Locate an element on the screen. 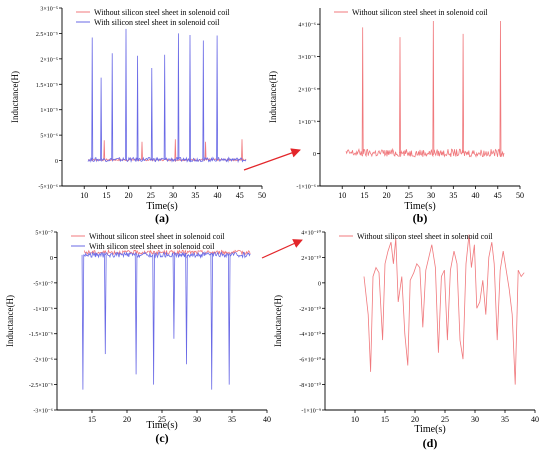  y-tick-label: -2×10⁻⁶ is located at coordinates (43, 361).